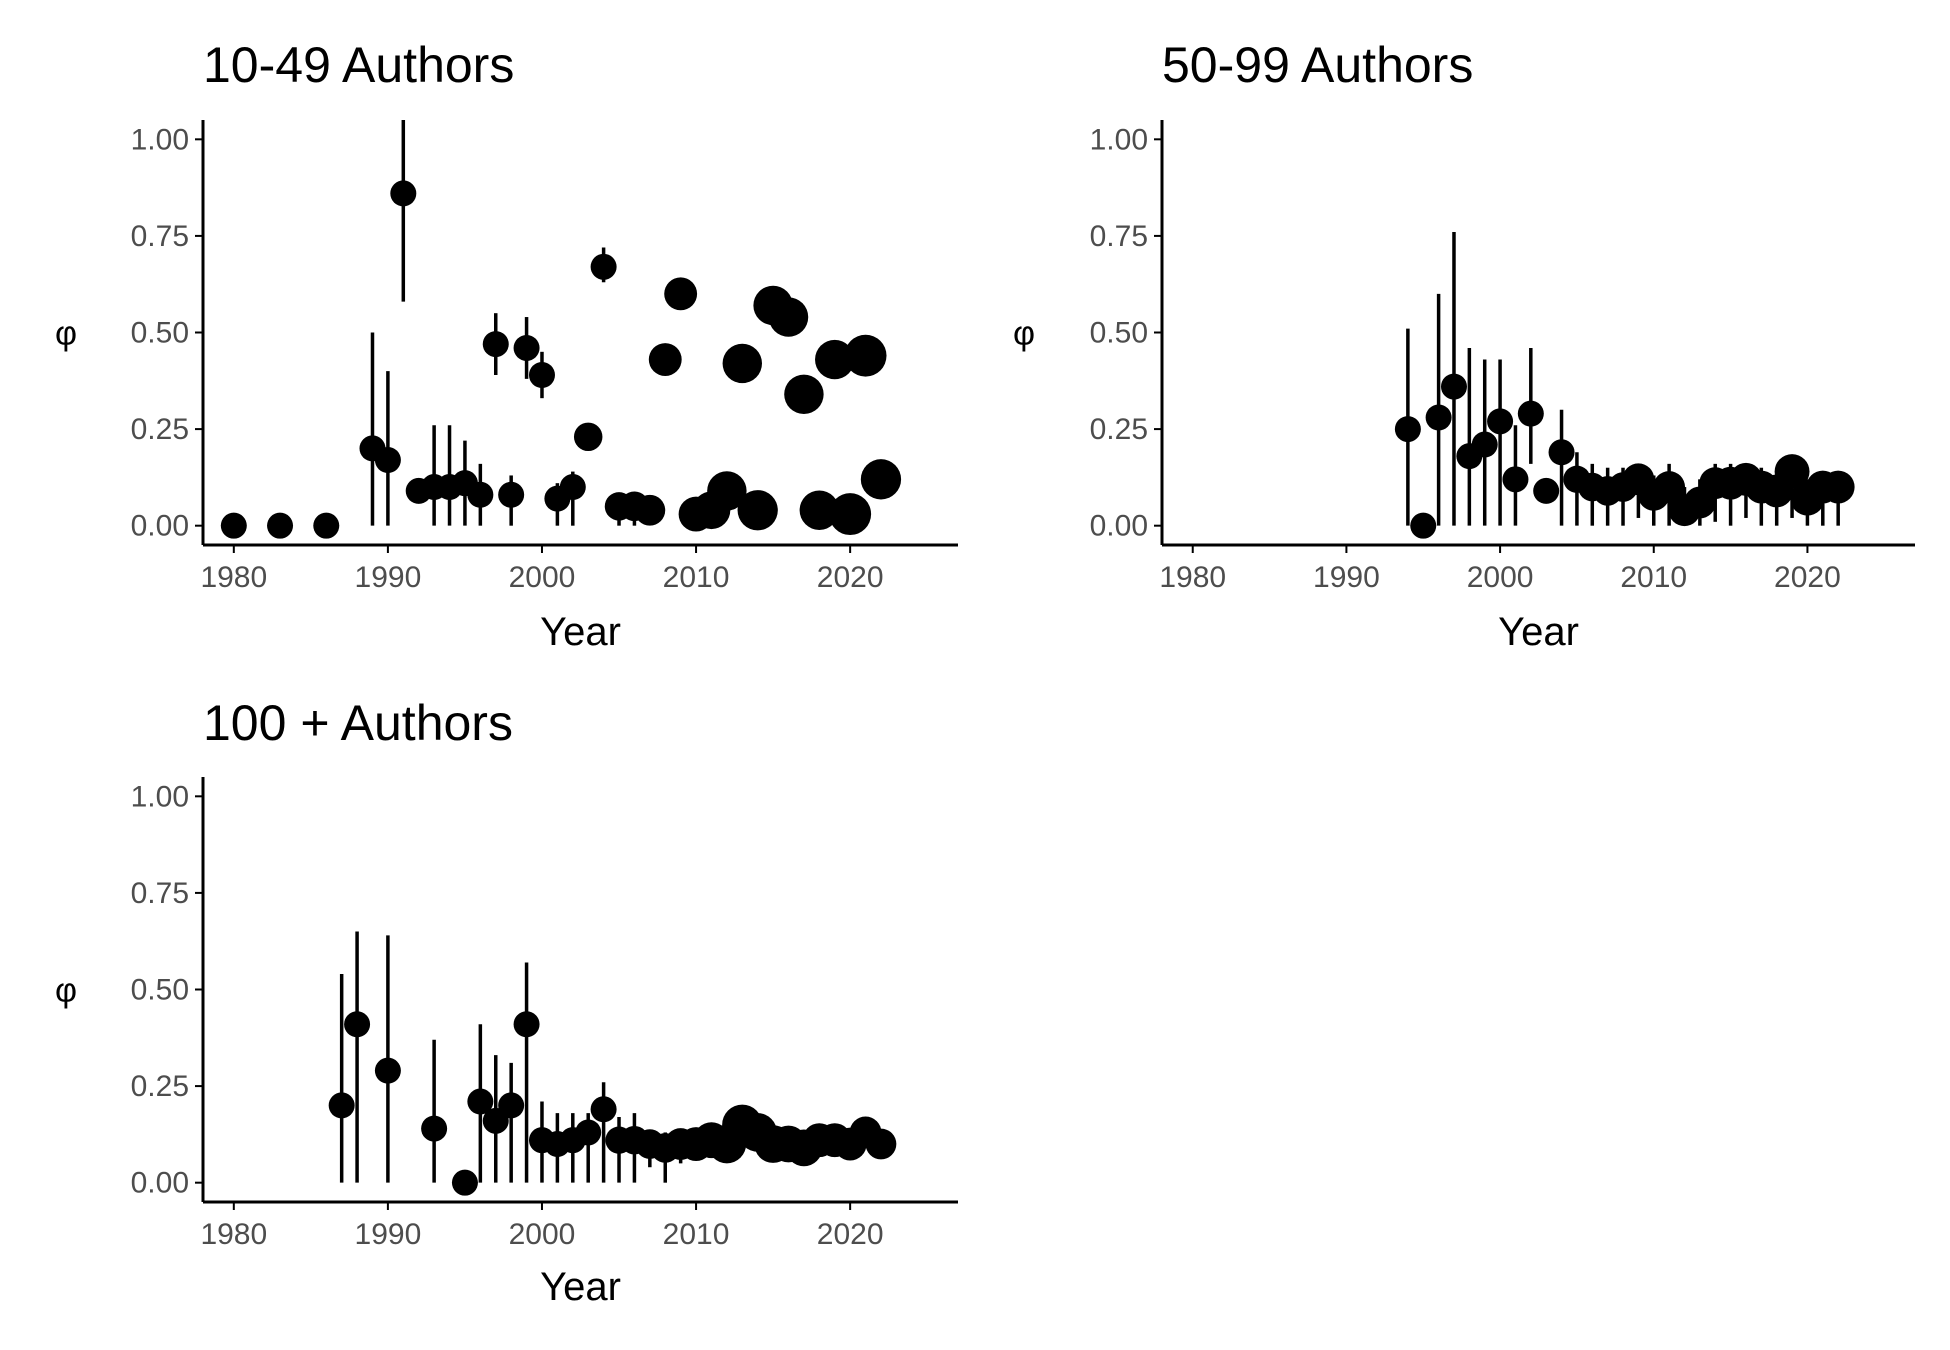 This screenshot has width=1950, height=1350. What do you see at coordinates (358, 65) in the screenshot?
I see `panel-title: 10-49 Authors` at bounding box center [358, 65].